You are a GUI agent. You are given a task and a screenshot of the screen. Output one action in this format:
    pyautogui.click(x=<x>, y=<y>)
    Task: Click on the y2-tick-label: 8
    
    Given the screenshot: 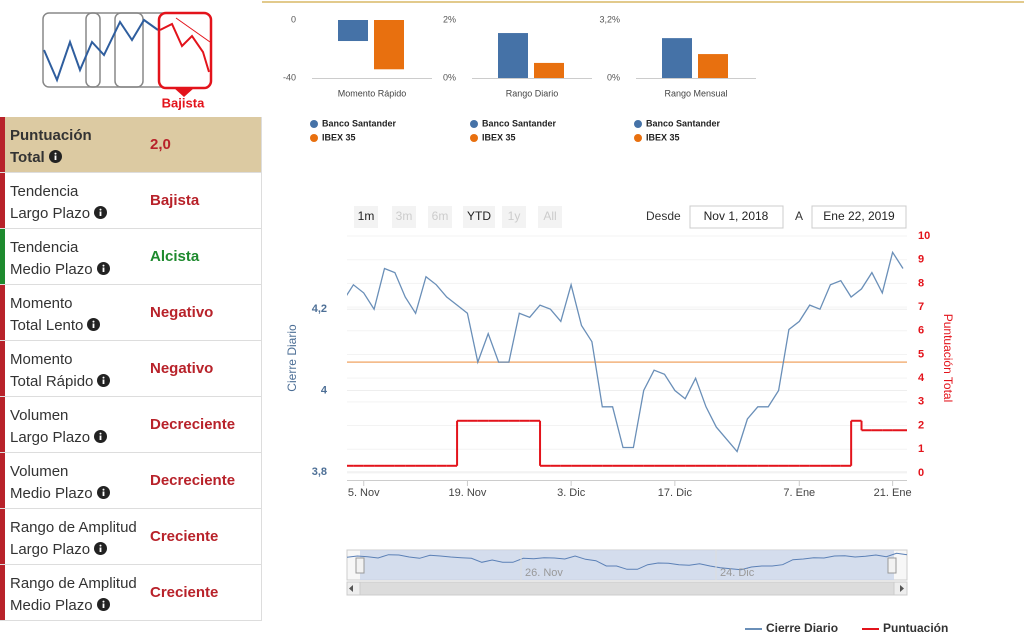 What is the action you would take?
    pyautogui.click(x=921, y=283)
    